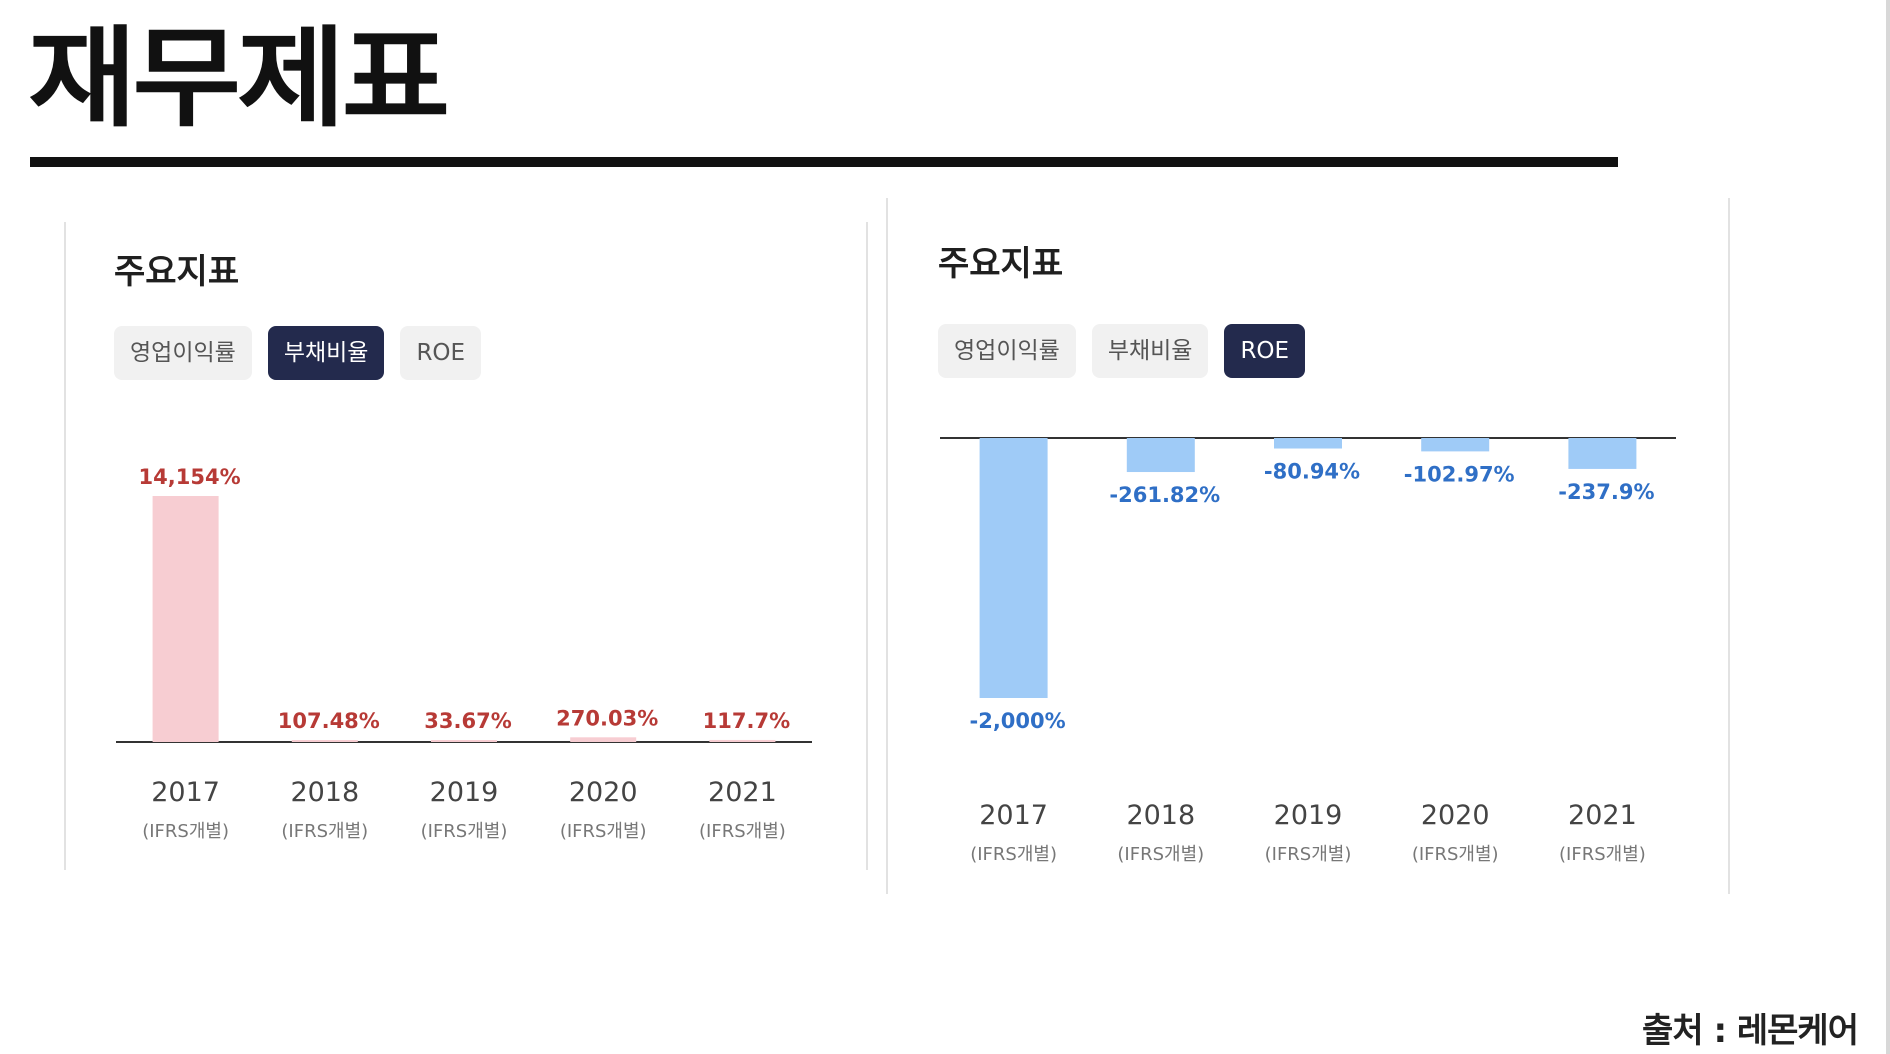  I want to click on data-label: -102.97%, so click(1459, 474).